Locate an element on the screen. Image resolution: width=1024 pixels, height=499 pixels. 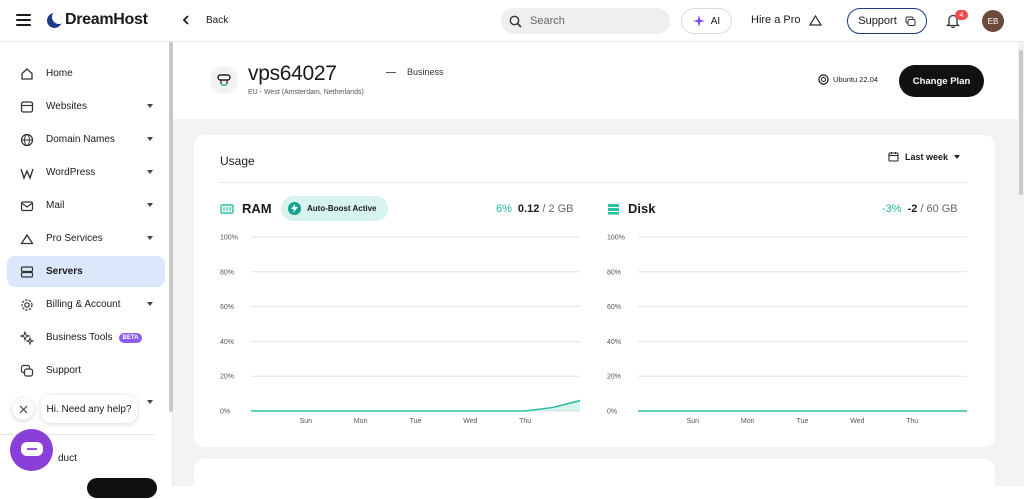
sidebar-divider is located at coordinates (77, 434).